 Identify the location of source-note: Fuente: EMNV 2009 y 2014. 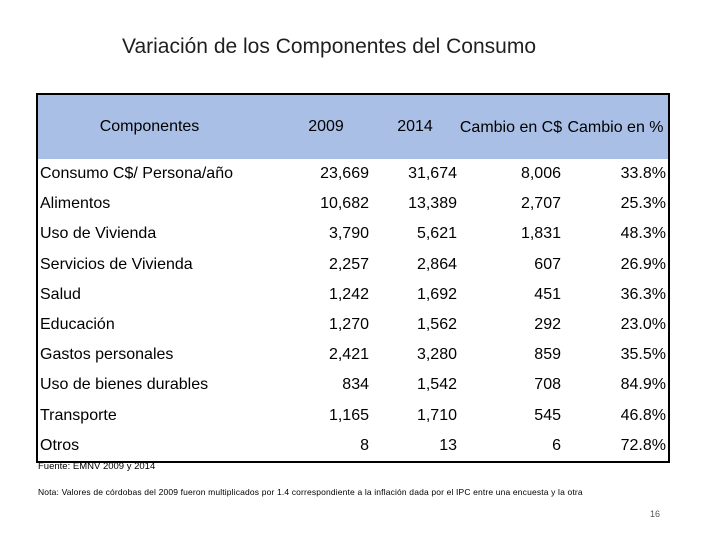
(97, 466).